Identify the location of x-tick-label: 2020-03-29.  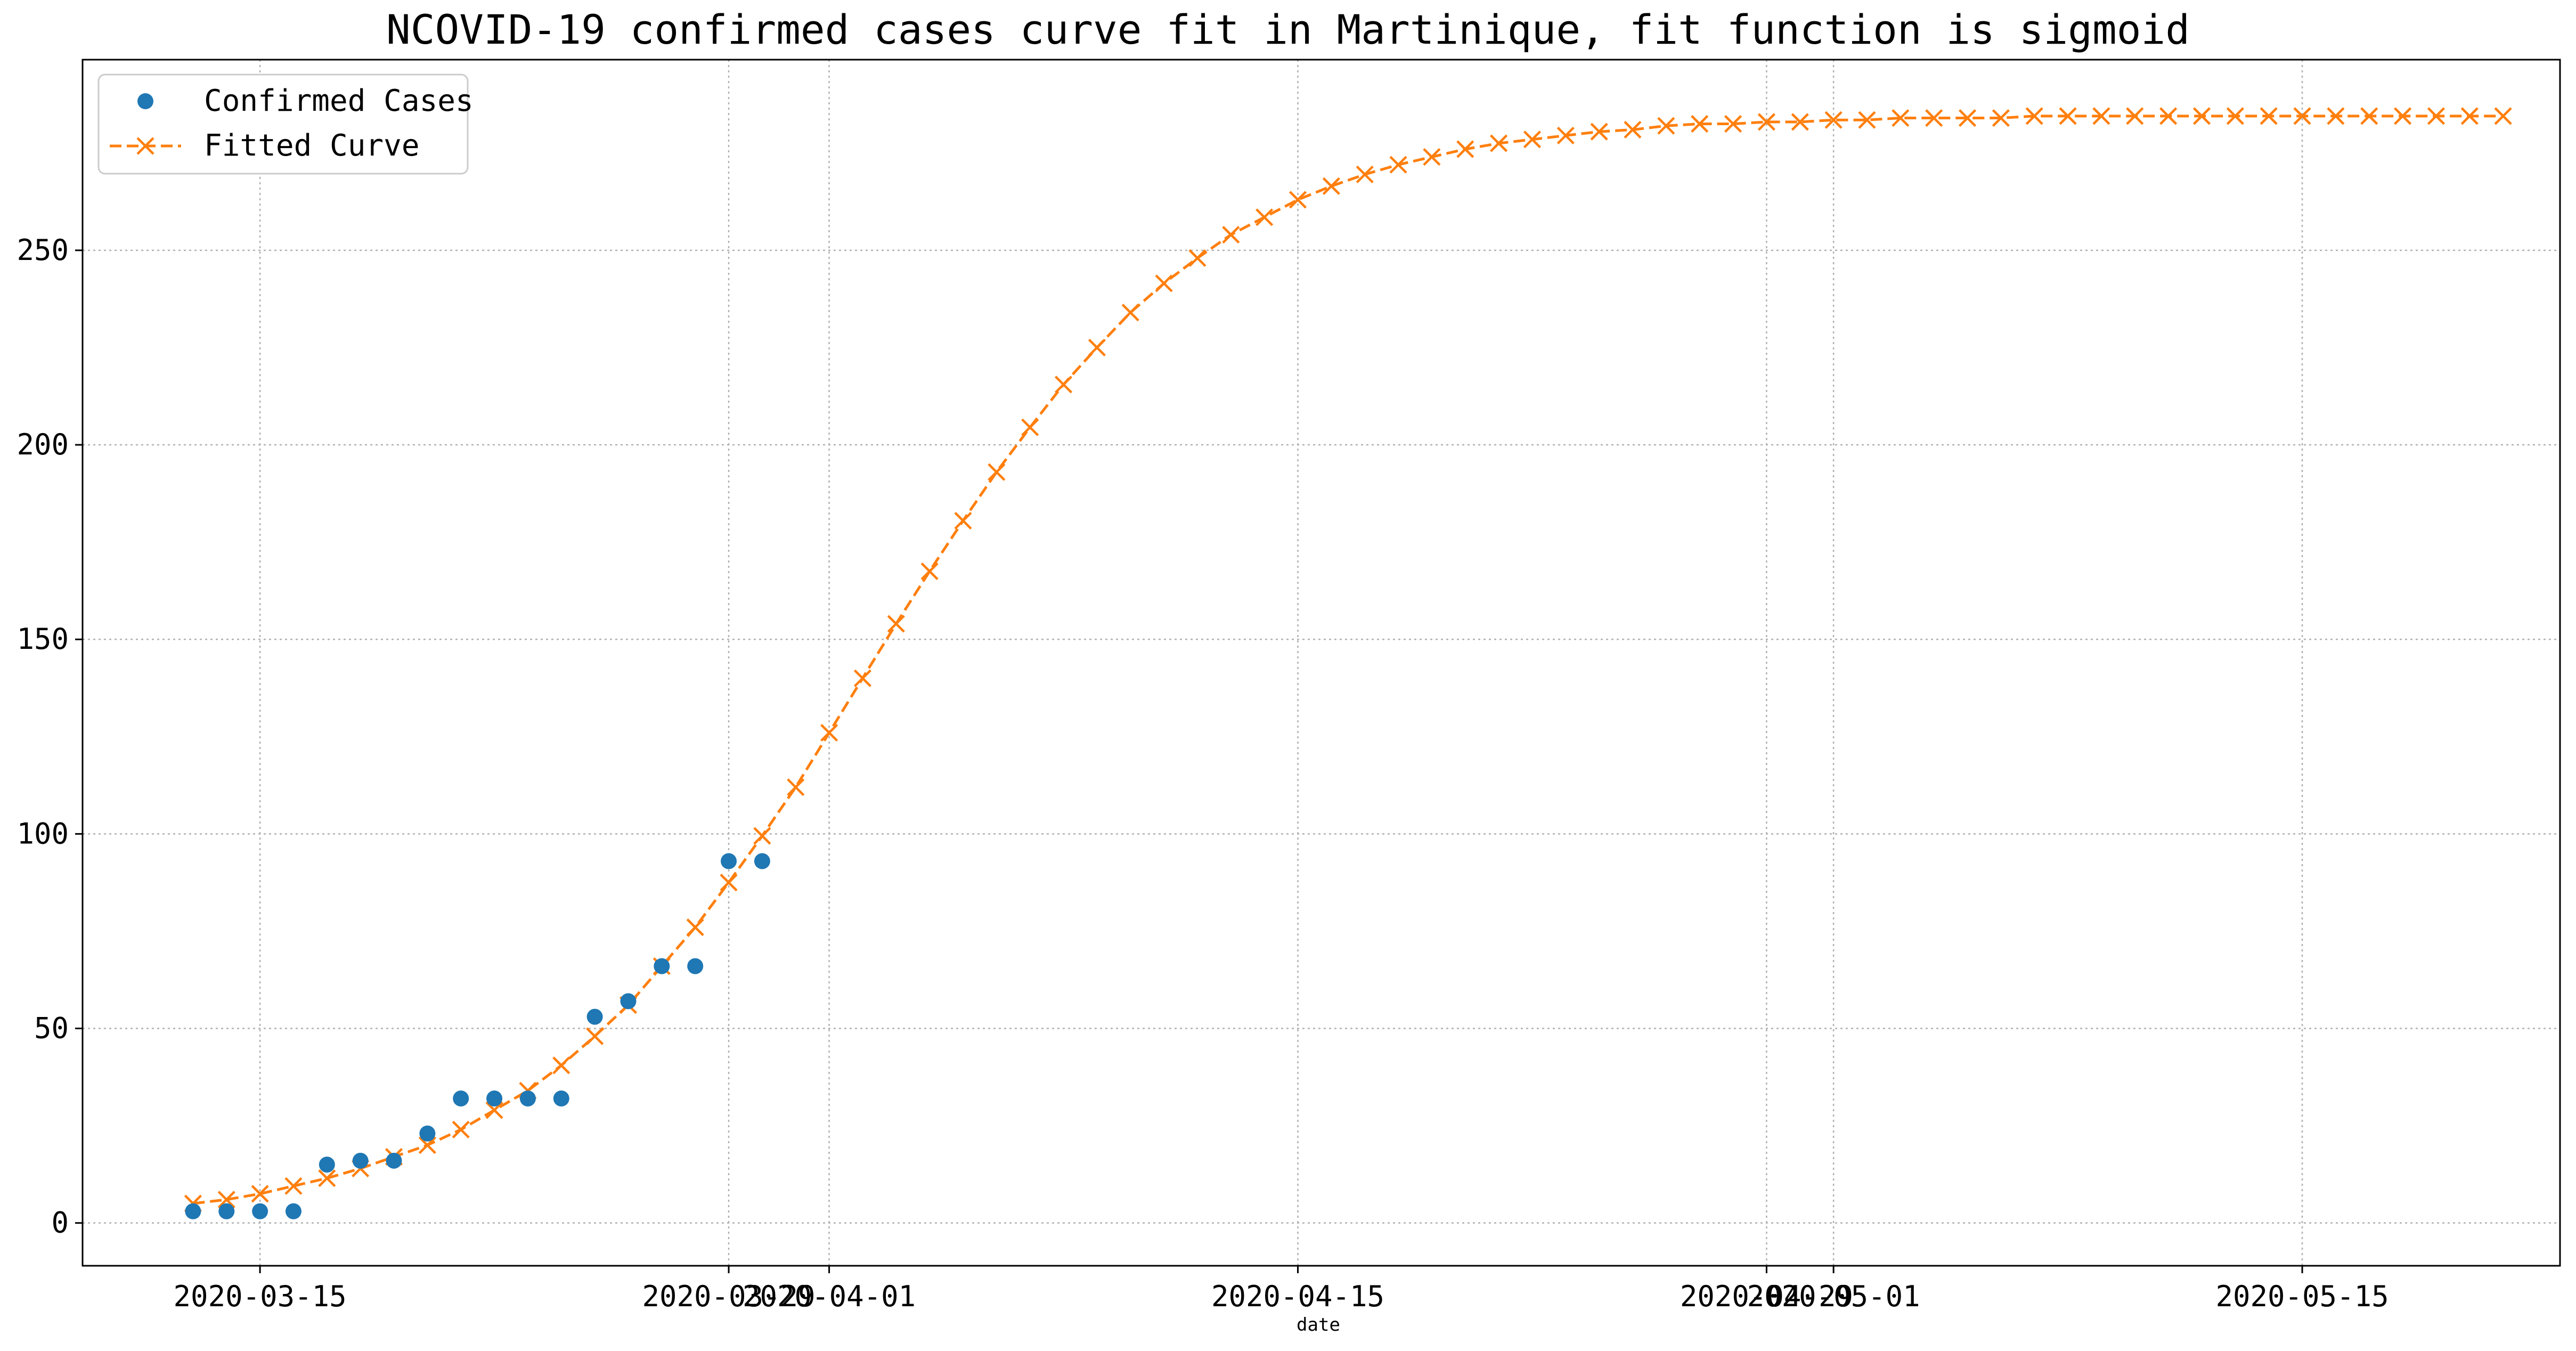
(729, 1297).